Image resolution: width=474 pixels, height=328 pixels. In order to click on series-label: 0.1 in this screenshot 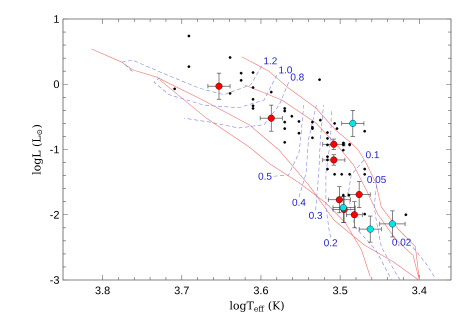, I will do `click(372, 154)`.